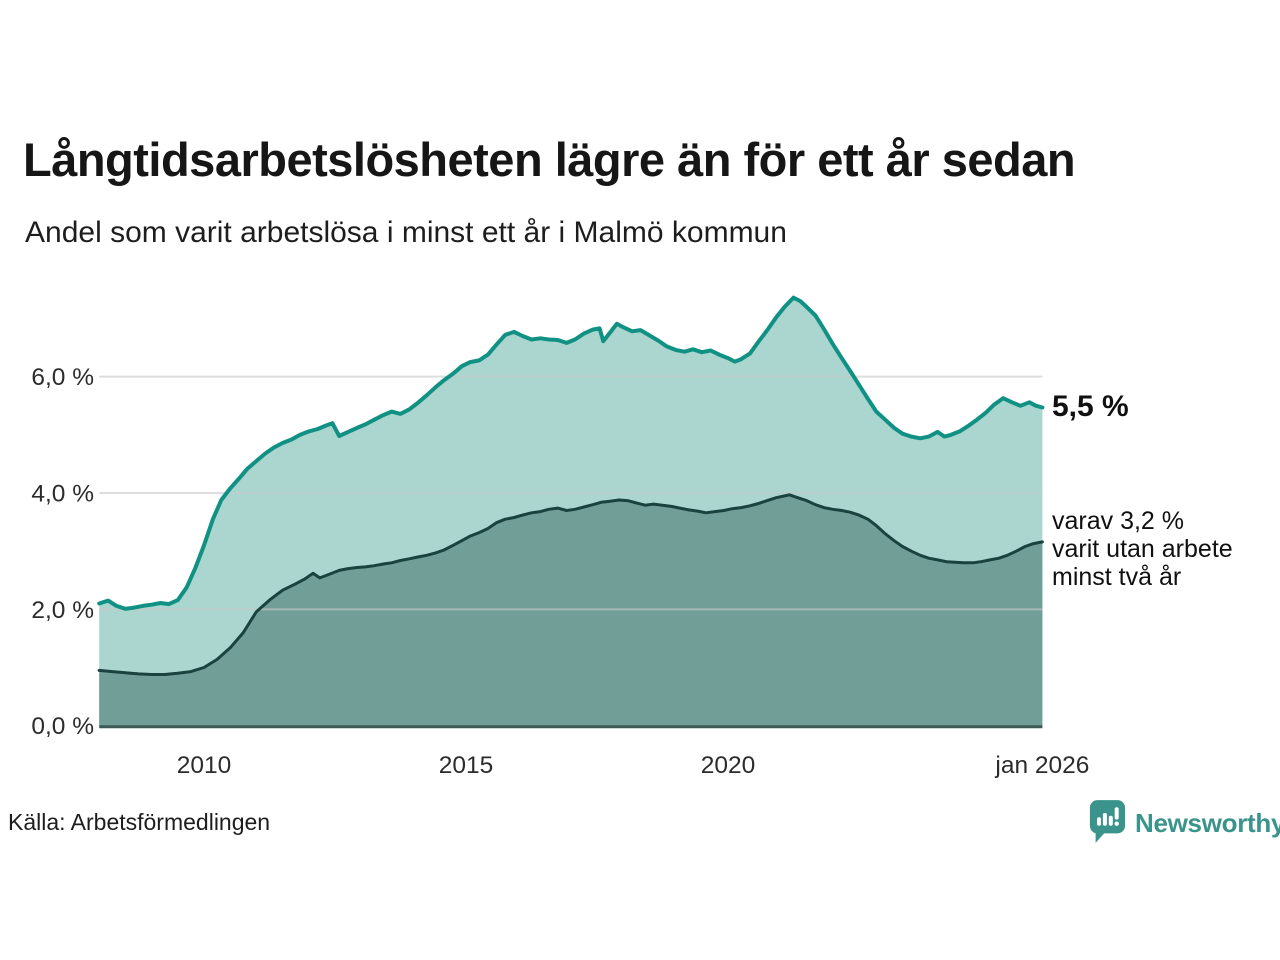  What do you see at coordinates (139, 822) in the screenshot?
I see `source-credit: Källa: Arbetsförmedlingen` at bounding box center [139, 822].